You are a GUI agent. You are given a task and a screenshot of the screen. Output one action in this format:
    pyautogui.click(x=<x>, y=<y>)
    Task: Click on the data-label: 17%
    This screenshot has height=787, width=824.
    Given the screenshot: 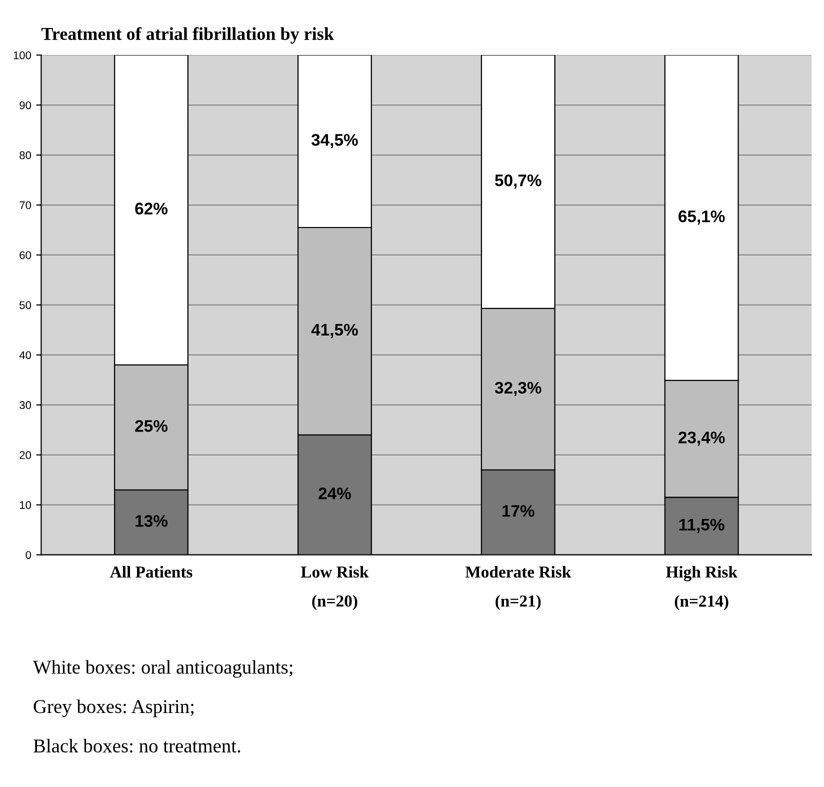 What is the action you would take?
    pyautogui.click(x=518, y=511)
    